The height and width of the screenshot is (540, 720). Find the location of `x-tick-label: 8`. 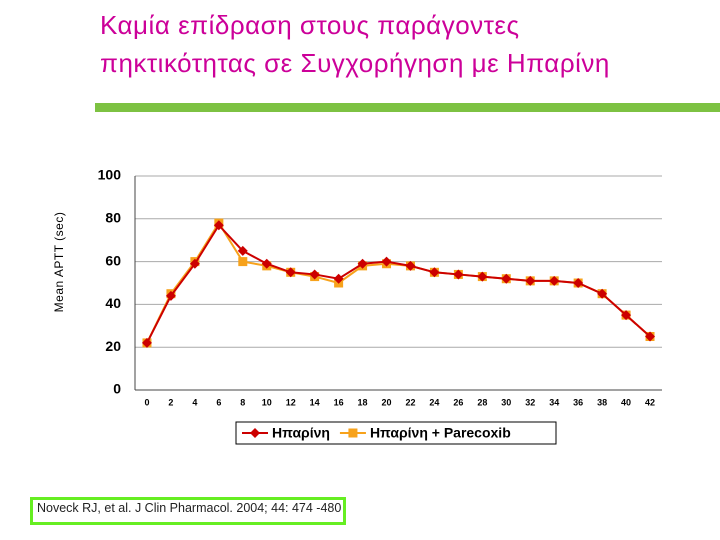

x-tick-label: 8 is located at coordinates (242, 402).